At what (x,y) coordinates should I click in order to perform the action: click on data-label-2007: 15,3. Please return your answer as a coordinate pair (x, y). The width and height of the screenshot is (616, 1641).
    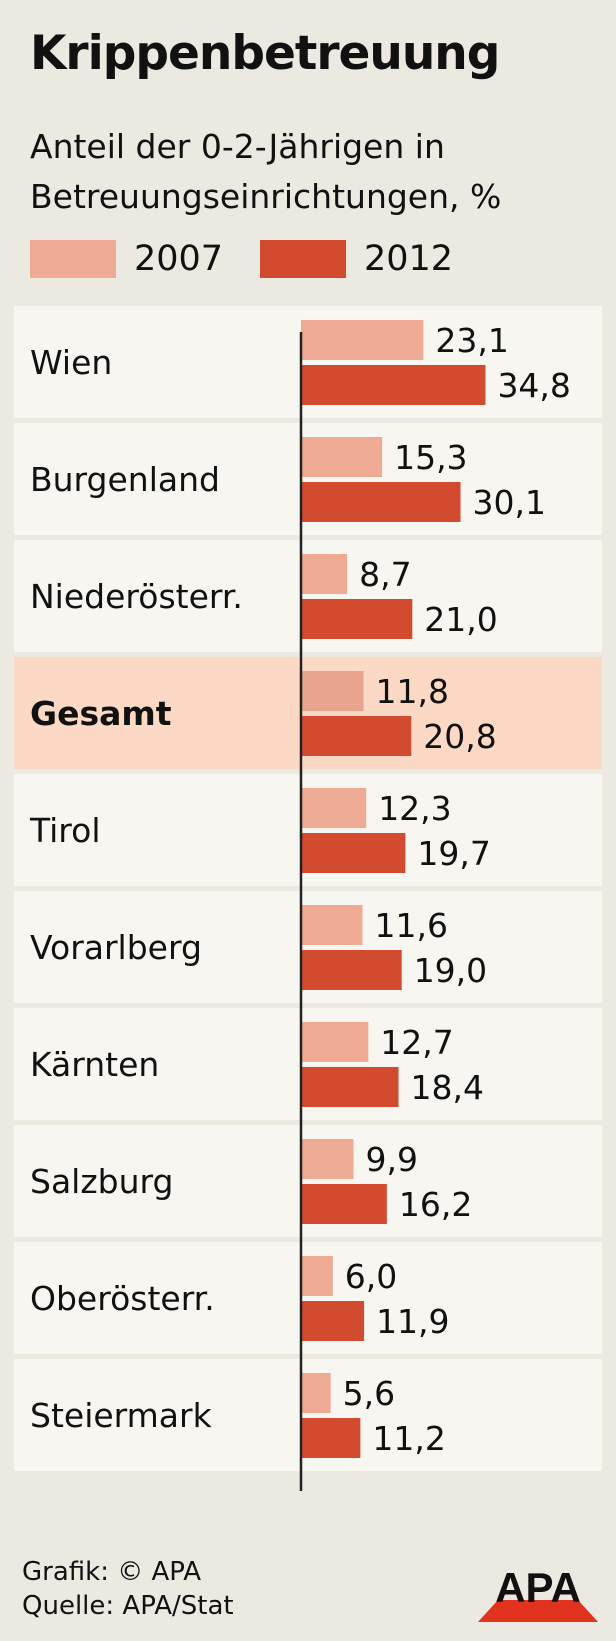
    Looking at the image, I should click on (430, 457).